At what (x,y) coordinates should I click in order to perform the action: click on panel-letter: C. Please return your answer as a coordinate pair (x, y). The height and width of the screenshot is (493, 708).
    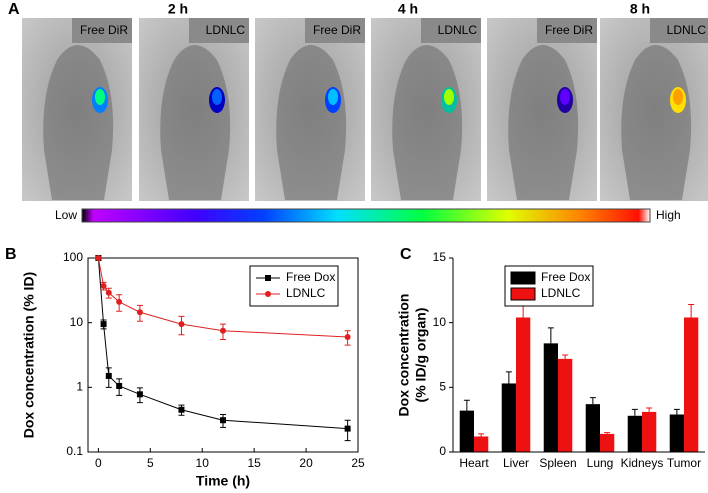
    Looking at the image, I should click on (406, 254).